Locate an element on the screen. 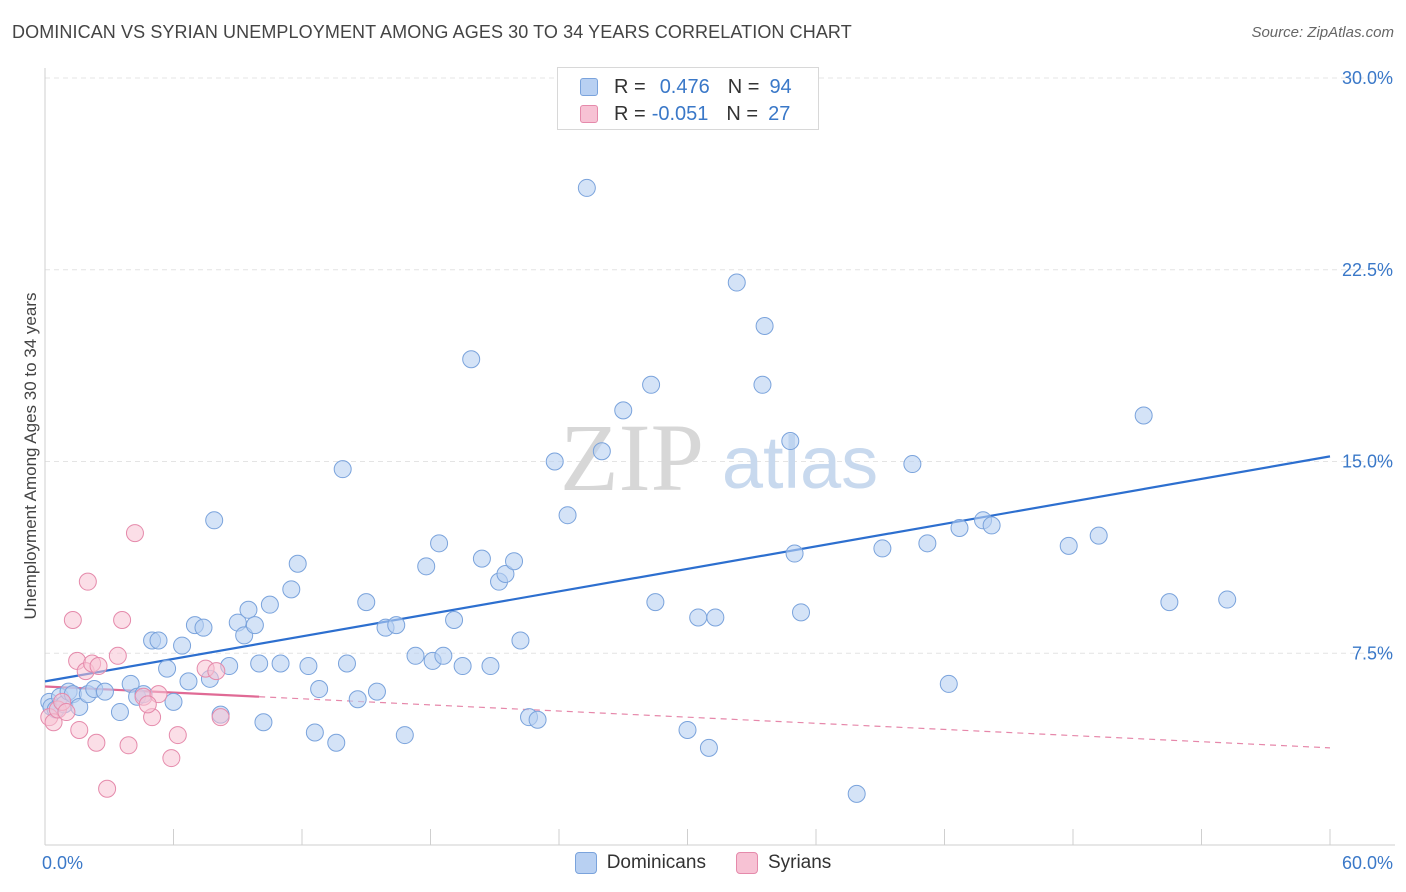 The height and width of the screenshot is (892, 1406). watermark-zip: ZIP is located at coordinates (632, 457).